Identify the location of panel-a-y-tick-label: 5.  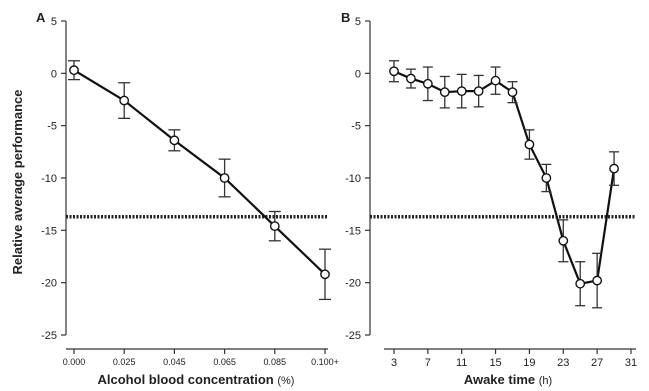
(54, 22).